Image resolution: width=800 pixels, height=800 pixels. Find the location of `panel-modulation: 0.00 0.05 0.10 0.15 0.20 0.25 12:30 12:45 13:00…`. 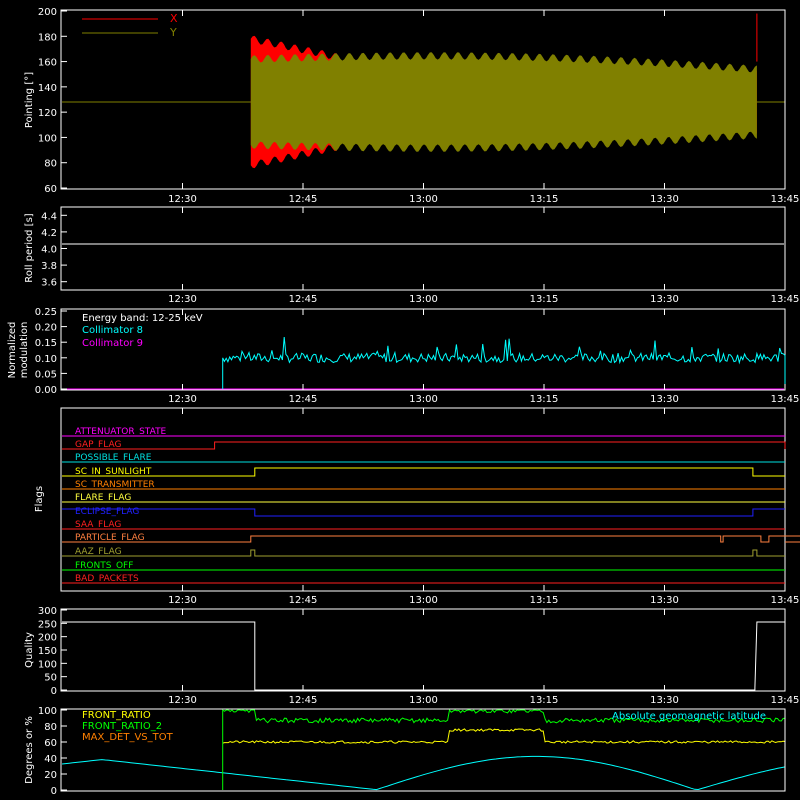

panel-modulation: 0.00 0.05 0.10 0.15 0.20 0.25 12:30 12:45 13:00… is located at coordinates (403, 356).